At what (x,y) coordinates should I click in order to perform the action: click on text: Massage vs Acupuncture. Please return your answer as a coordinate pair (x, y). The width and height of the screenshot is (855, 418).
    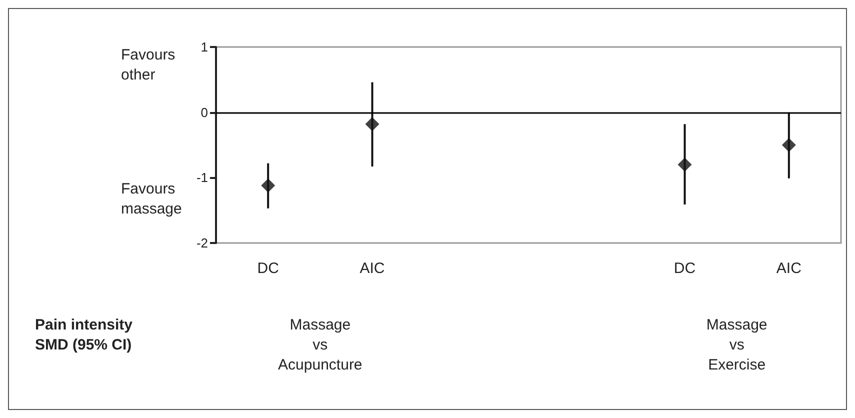
    Looking at the image, I should click on (320, 345).